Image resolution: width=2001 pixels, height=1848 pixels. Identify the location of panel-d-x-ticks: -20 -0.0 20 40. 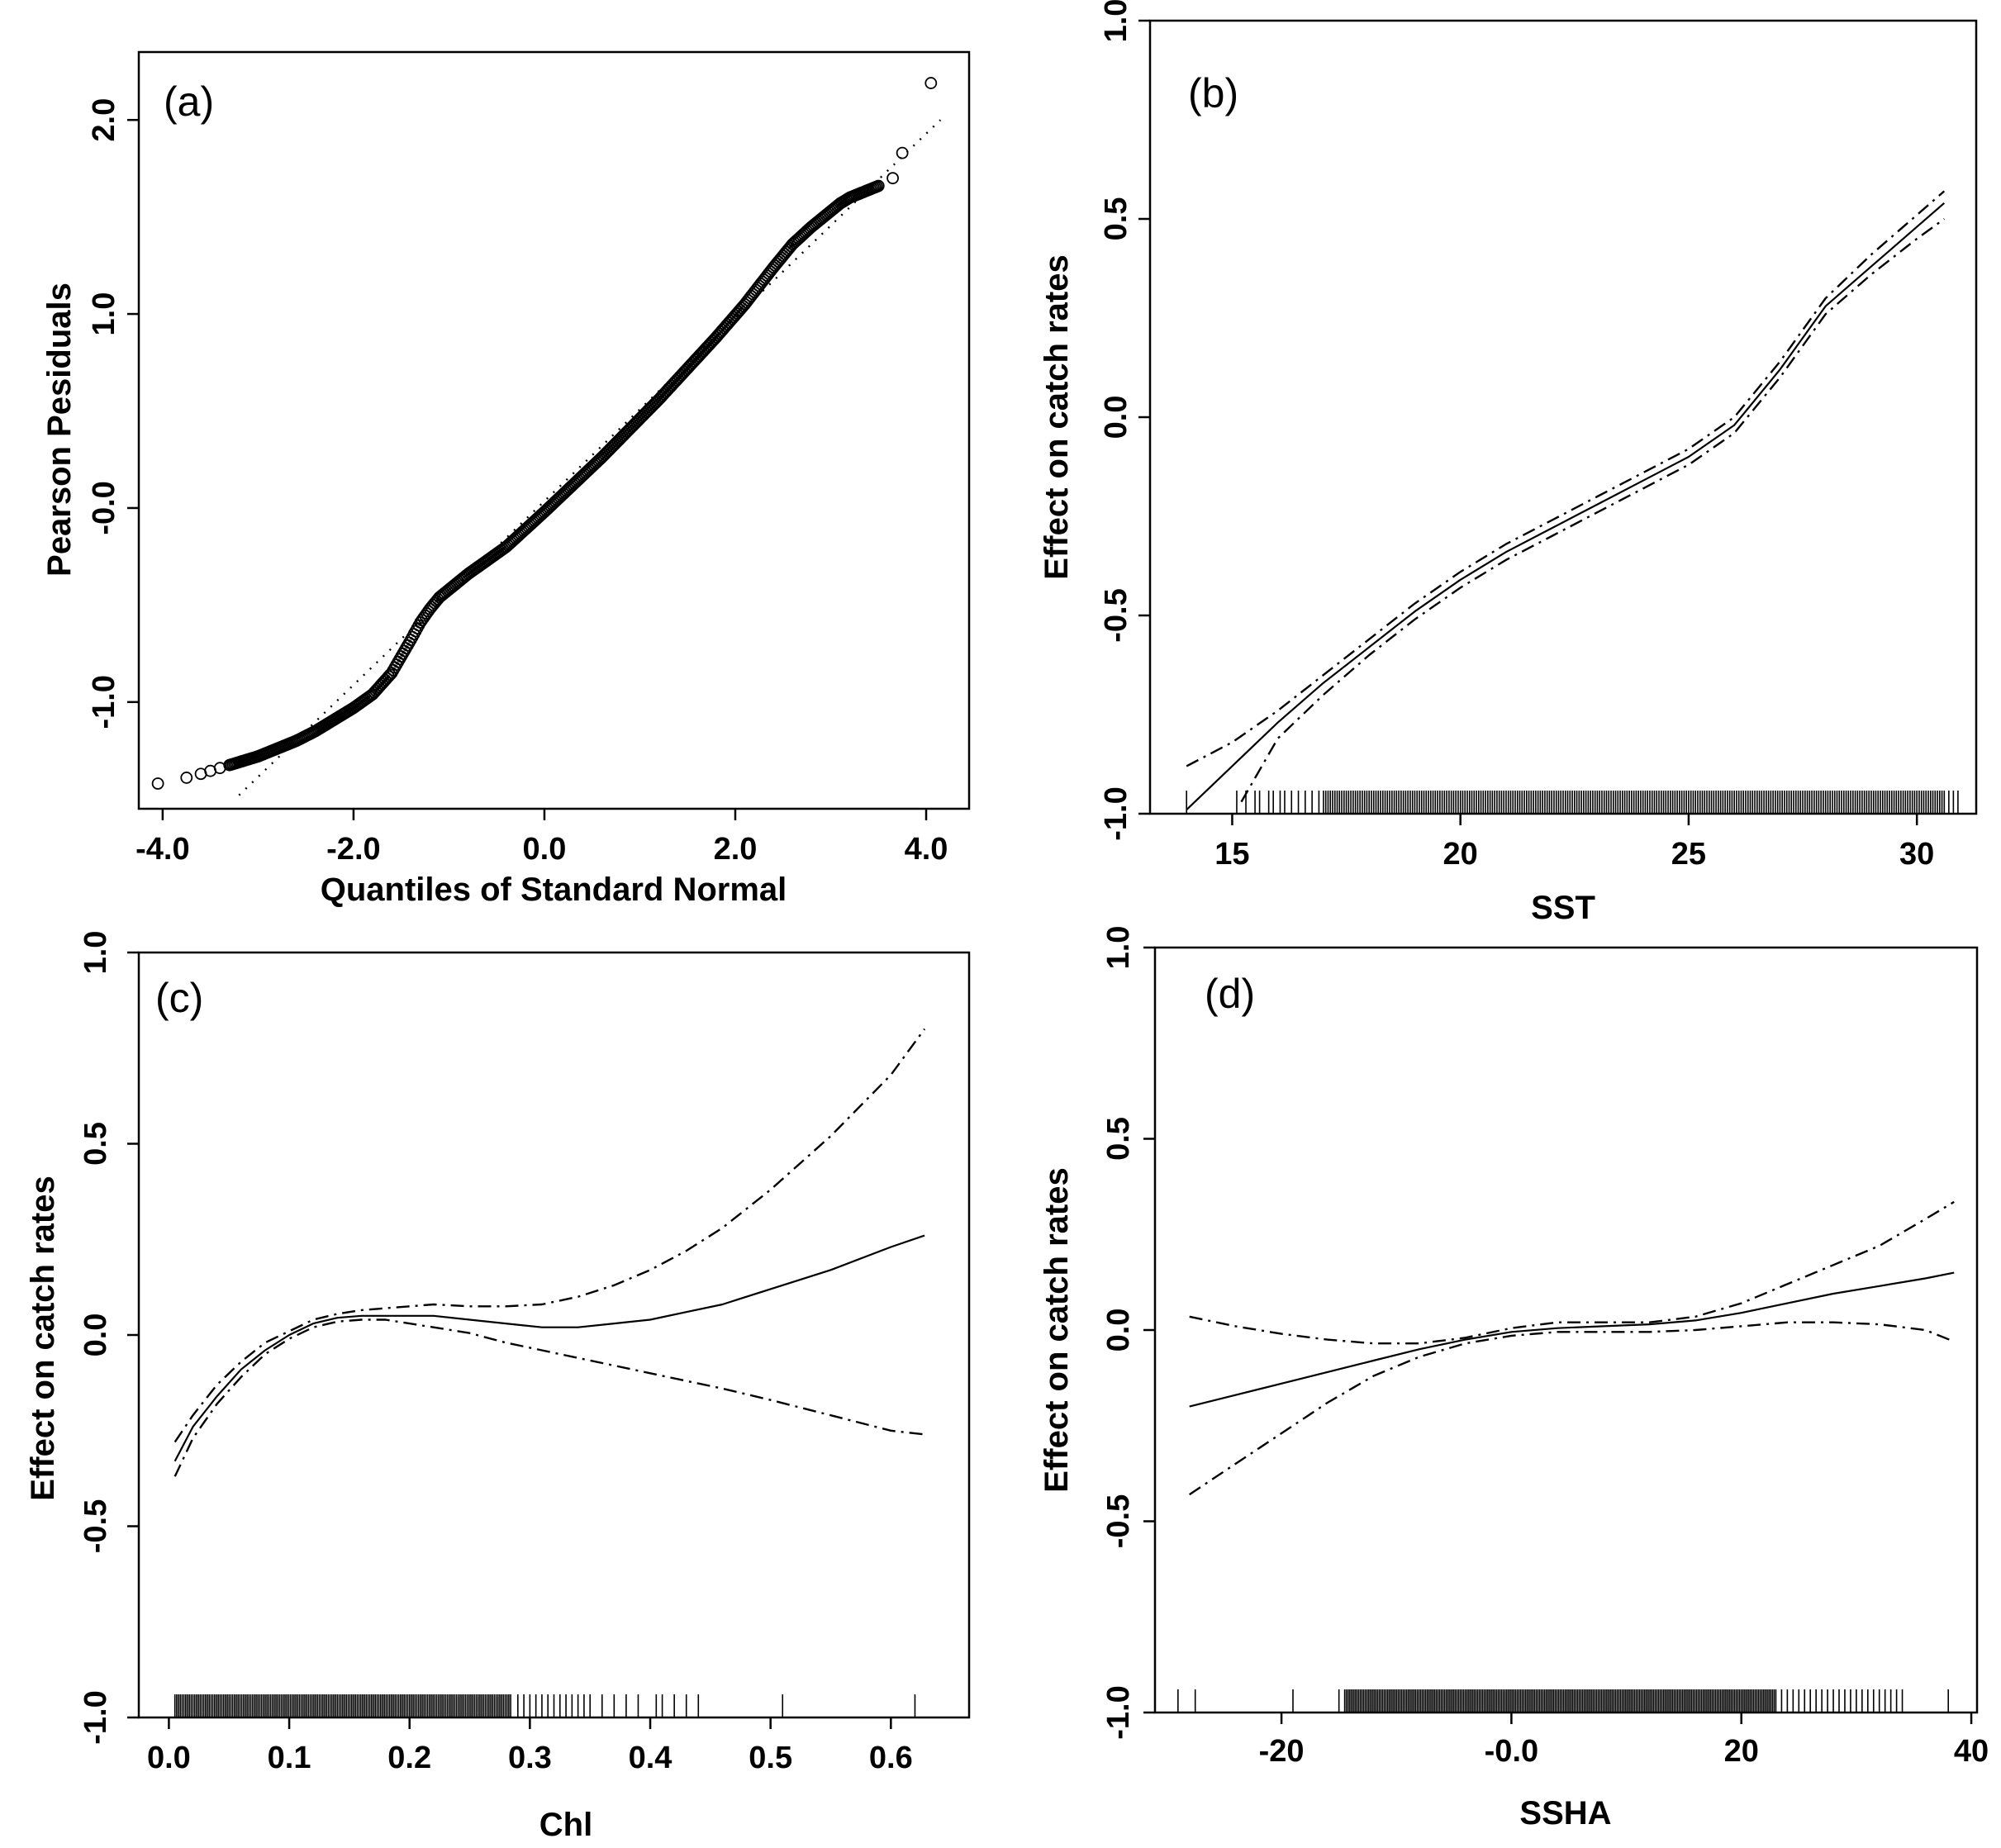
(1624, 1741).